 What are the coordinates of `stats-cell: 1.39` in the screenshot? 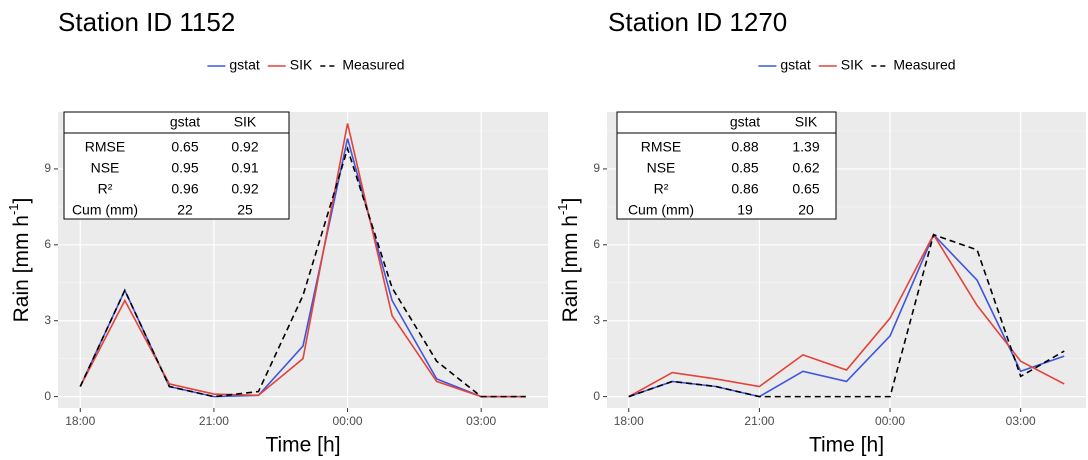 It's located at (805, 147).